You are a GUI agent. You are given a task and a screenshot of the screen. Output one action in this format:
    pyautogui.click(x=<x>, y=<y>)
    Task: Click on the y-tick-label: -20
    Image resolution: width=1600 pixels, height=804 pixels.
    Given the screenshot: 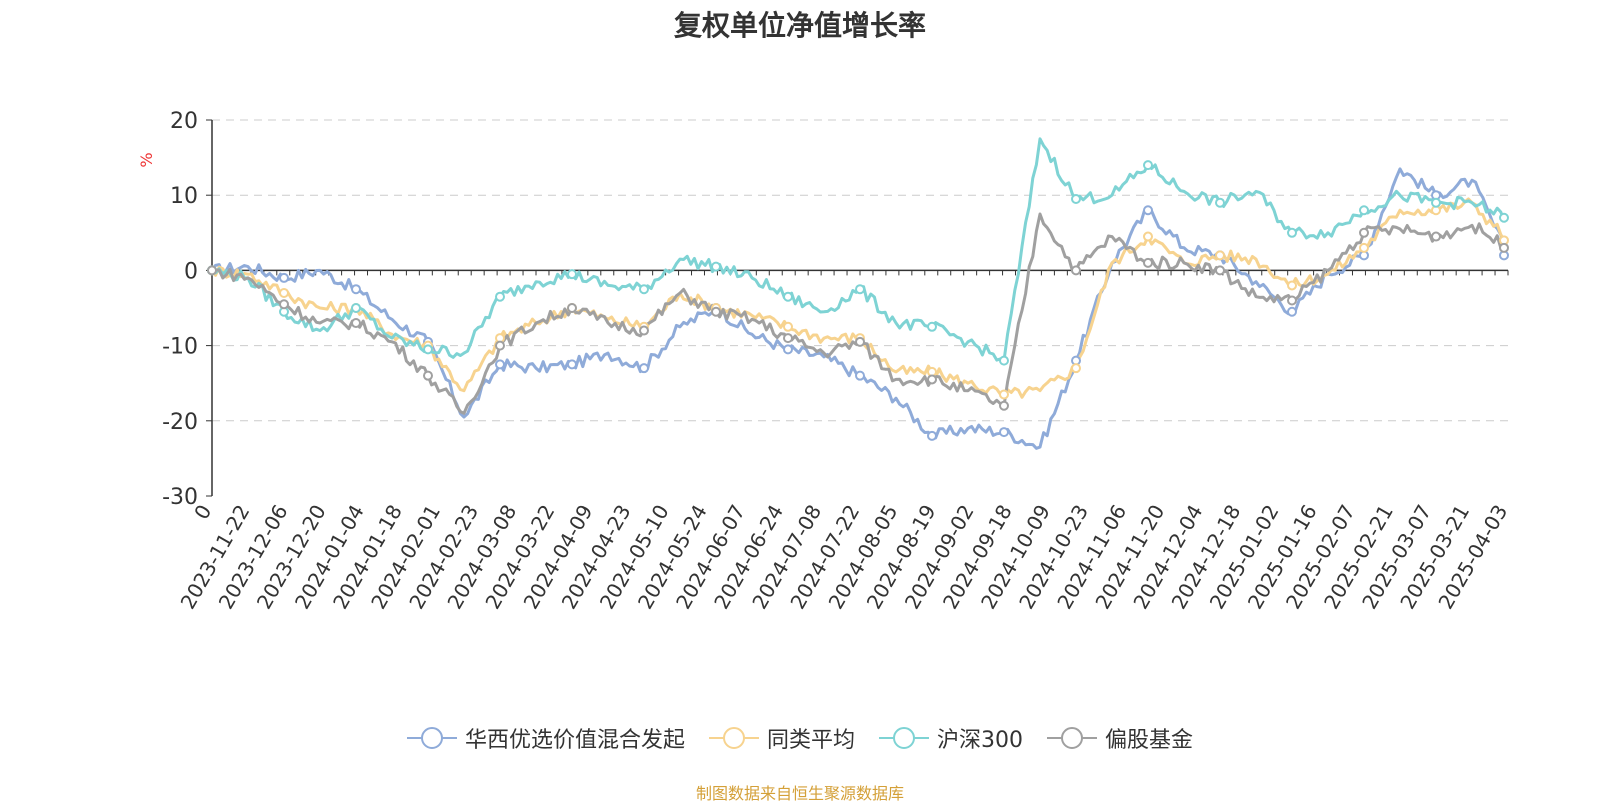 What is the action you would take?
    pyautogui.click(x=180, y=422)
    